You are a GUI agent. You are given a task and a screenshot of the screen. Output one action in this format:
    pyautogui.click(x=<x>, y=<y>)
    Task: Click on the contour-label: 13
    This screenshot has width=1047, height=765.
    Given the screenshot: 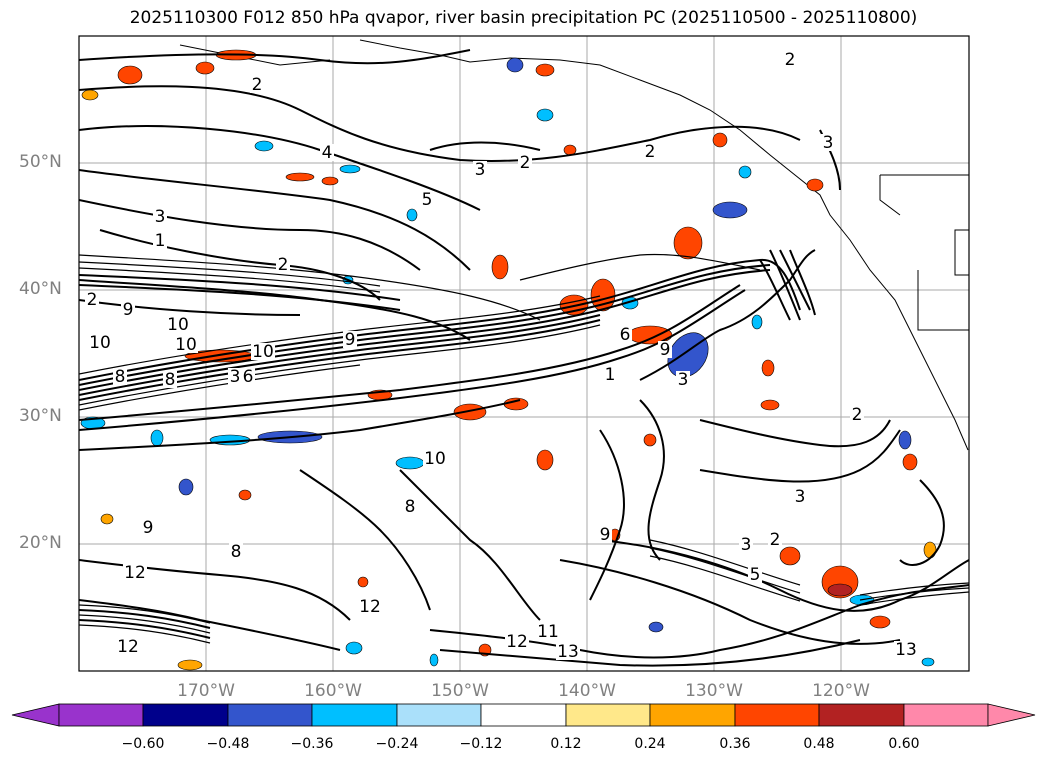 What is the action you would take?
    pyautogui.click(x=568, y=652)
    